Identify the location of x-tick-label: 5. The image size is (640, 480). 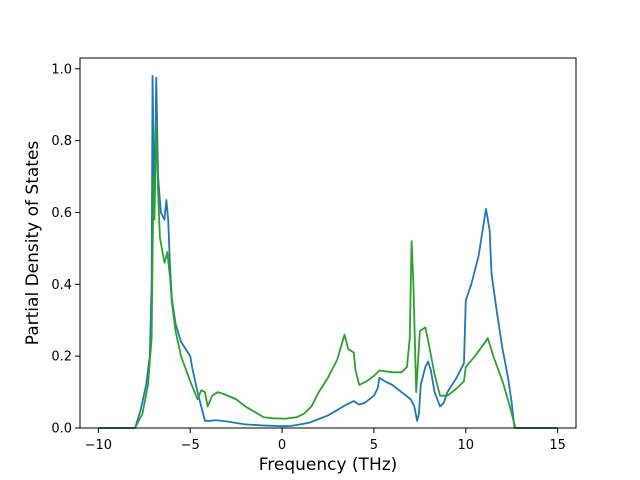
(374, 445).